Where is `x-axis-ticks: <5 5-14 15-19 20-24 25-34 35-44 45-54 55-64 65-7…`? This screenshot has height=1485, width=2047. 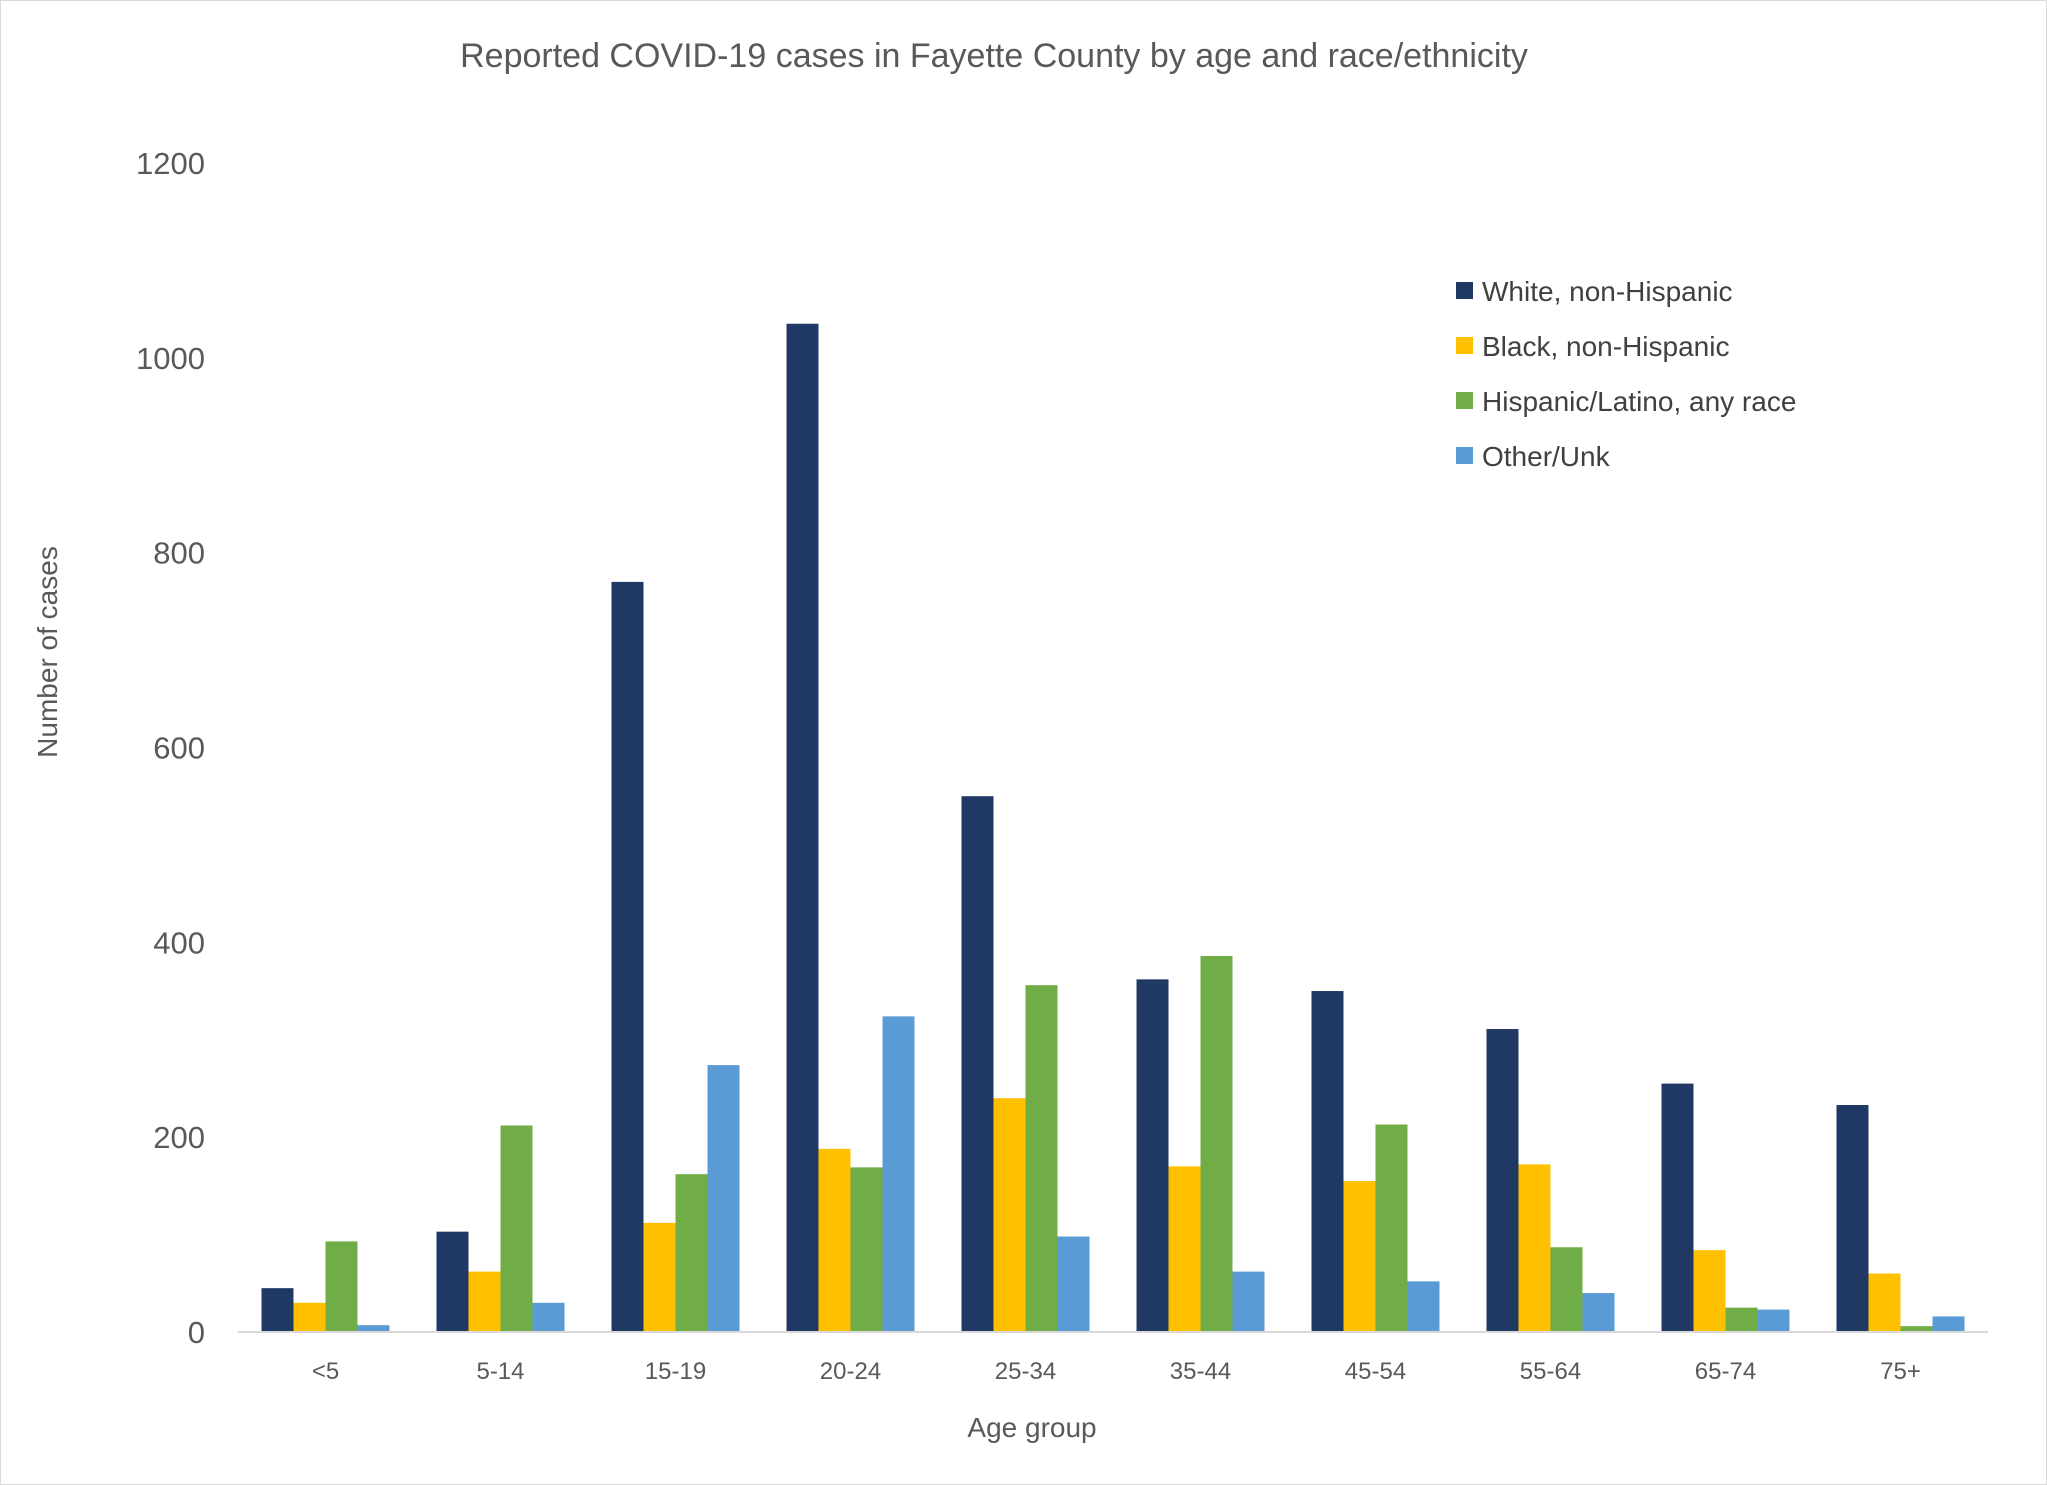 x-axis-ticks: <5 5-14 15-19 20-24 25-34 35-44 45-54 55-64 65-7… is located at coordinates (1116, 1371).